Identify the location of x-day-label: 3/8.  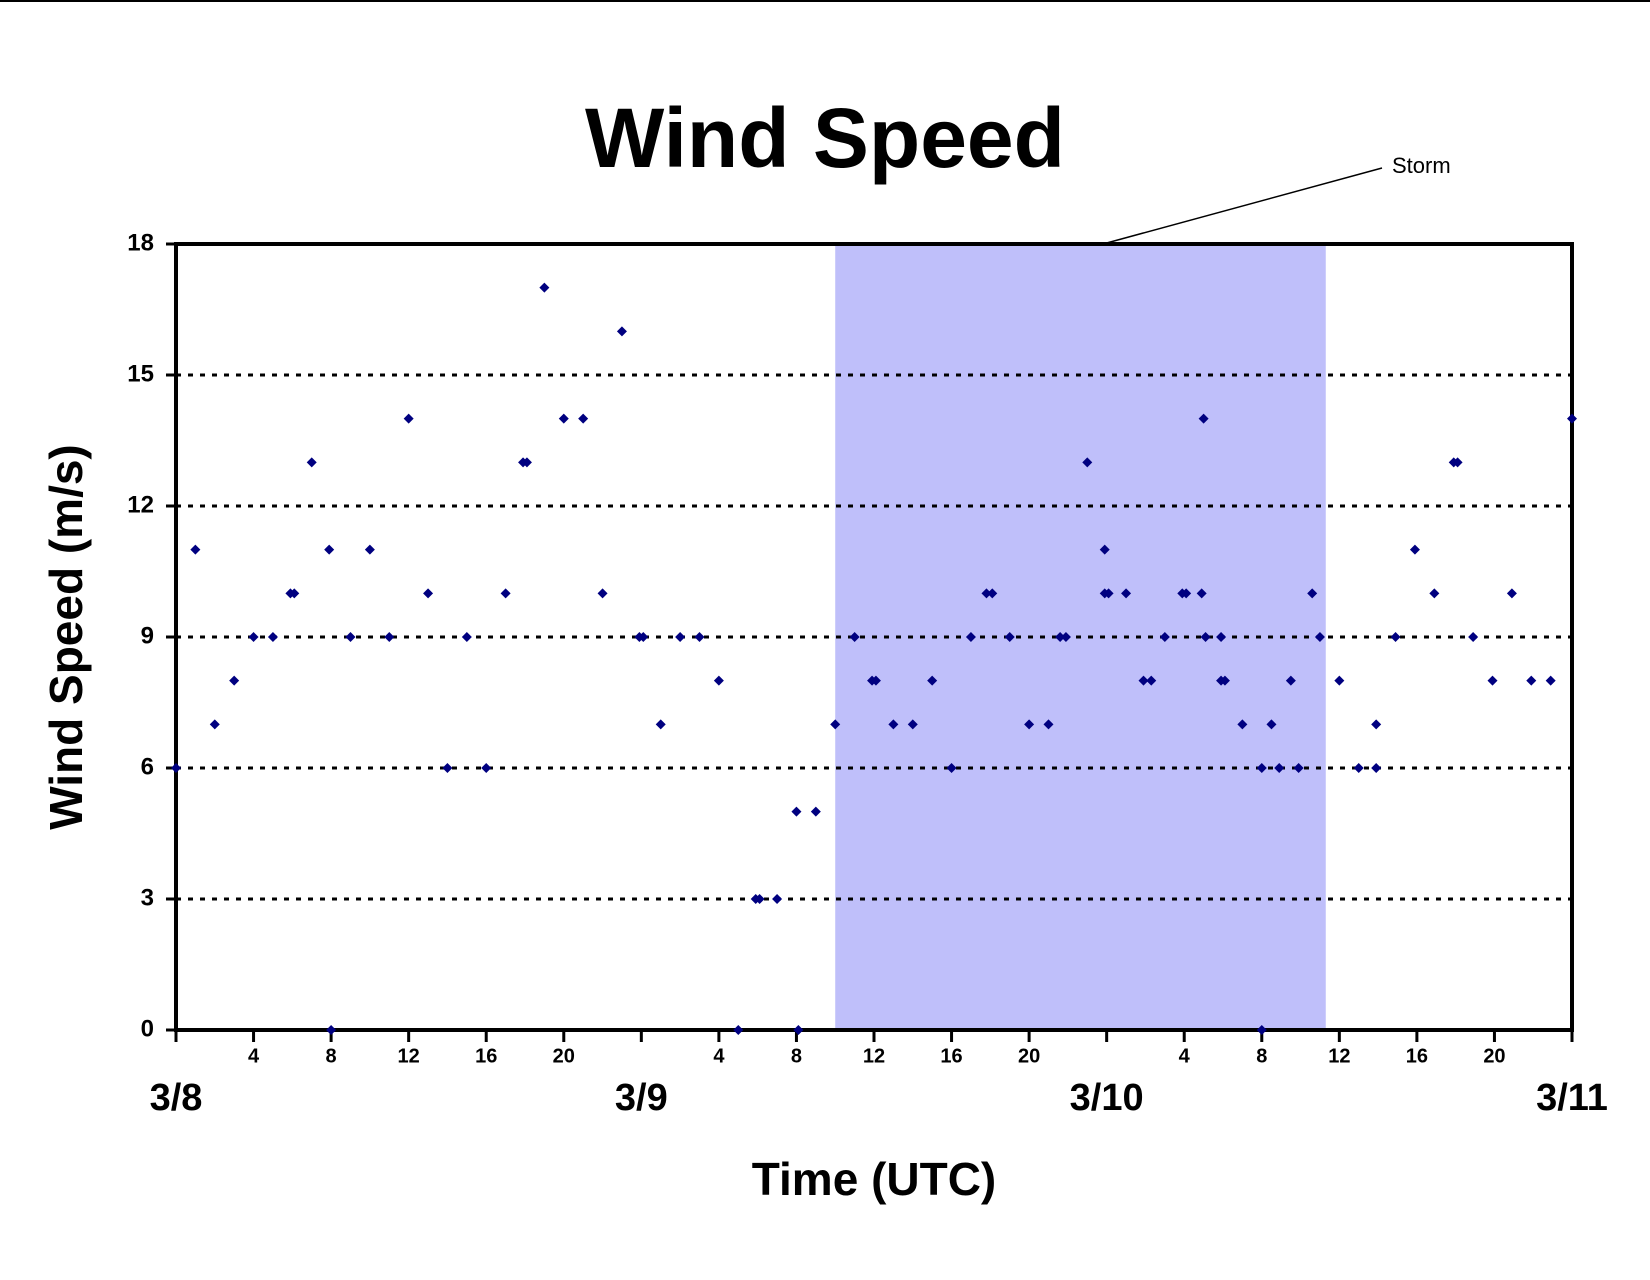
(176, 1098).